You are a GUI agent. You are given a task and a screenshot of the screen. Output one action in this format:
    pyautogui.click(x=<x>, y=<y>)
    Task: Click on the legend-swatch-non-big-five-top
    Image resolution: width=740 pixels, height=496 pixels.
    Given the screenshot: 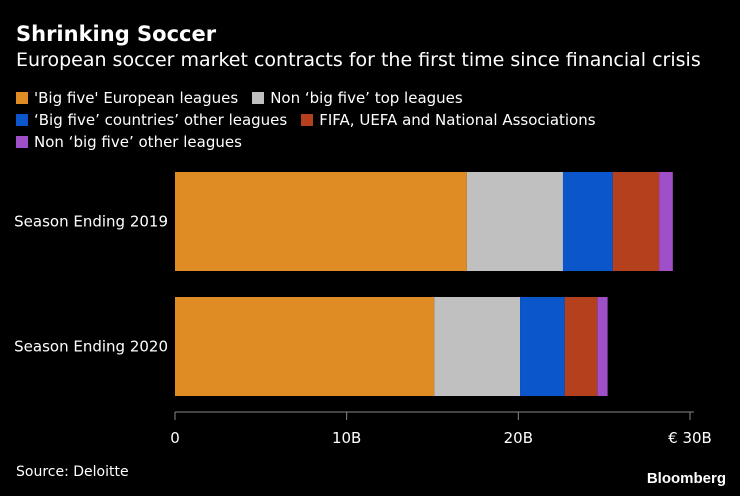 What is the action you would take?
    pyautogui.click(x=258, y=98)
    